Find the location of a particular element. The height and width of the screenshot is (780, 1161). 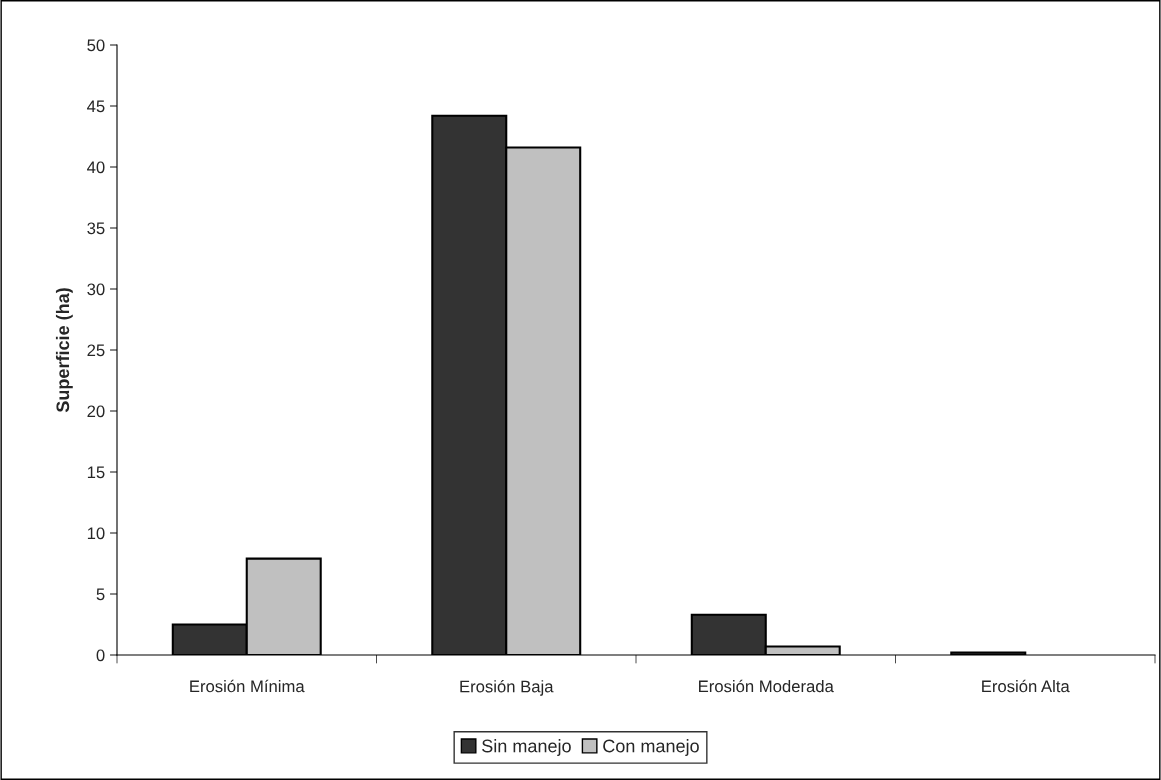

x-tick-label: Erosión Mínima is located at coordinates (247, 686).